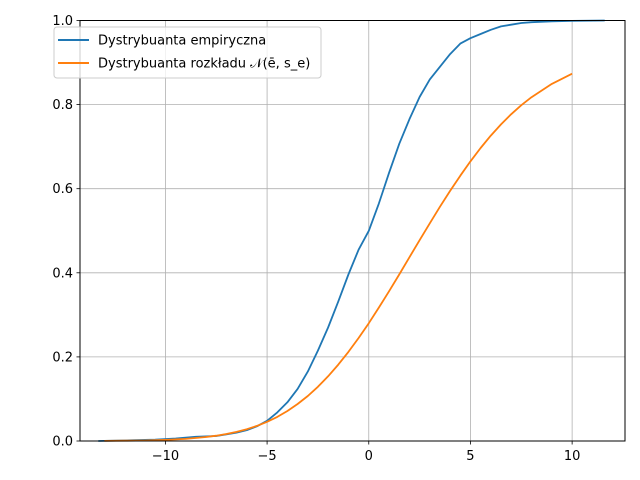 The height and width of the screenshot is (480, 640). What do you see at coordinates (62, 105) in the screenshot?
I see `y-tick-label: 0.8` at bounding box center [62, 105].